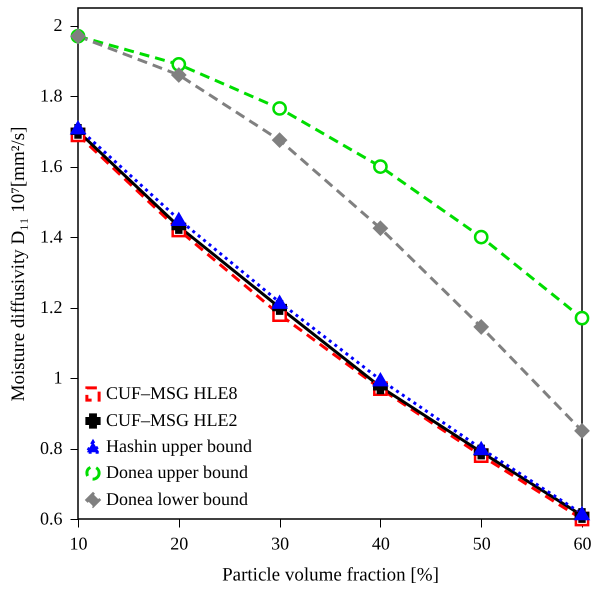 Image resolution: width=602 pixels, height=592 pixels. I want to click on y-axis-title: Moisture diffusivity D₁₁ 10⁷[mm²/s], so click(18, 264).